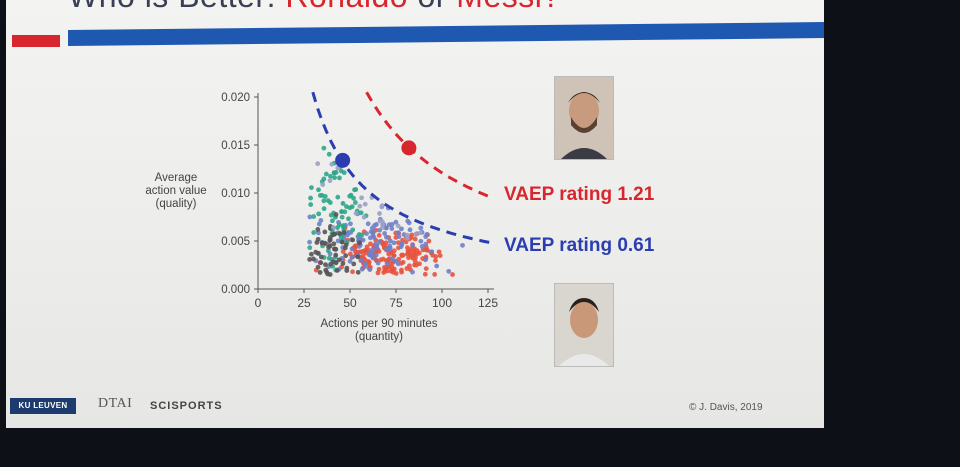 The width and height of the screenshot is (960, 467). Describe the element at coordinates (258, 303) in the screenshot. I see `x-tick-label: 0` at that location.